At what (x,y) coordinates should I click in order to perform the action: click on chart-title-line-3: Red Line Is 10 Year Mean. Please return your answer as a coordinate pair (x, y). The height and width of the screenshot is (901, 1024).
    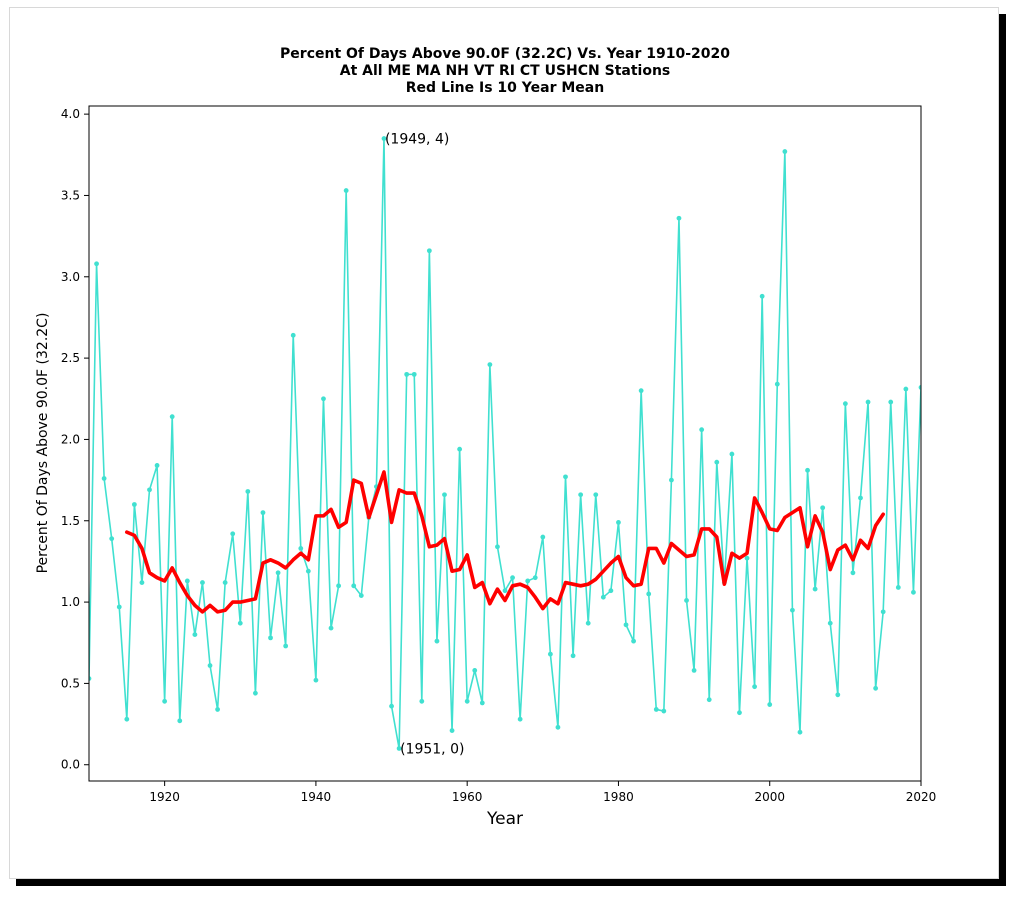
    Looking at the image, I should click on (505, 88).